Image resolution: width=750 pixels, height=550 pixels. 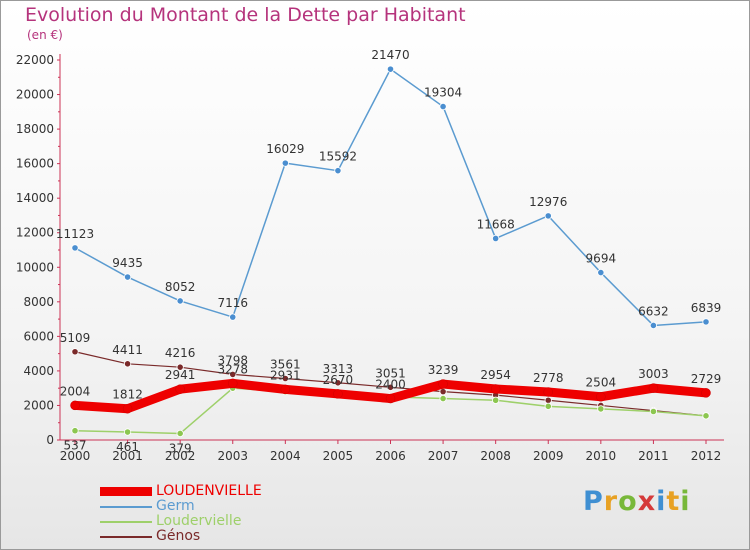 What do you see at coordinates (50, 440) in the screenshot?
I see `y-tick-label: 0` at bounding box center [50, 440].